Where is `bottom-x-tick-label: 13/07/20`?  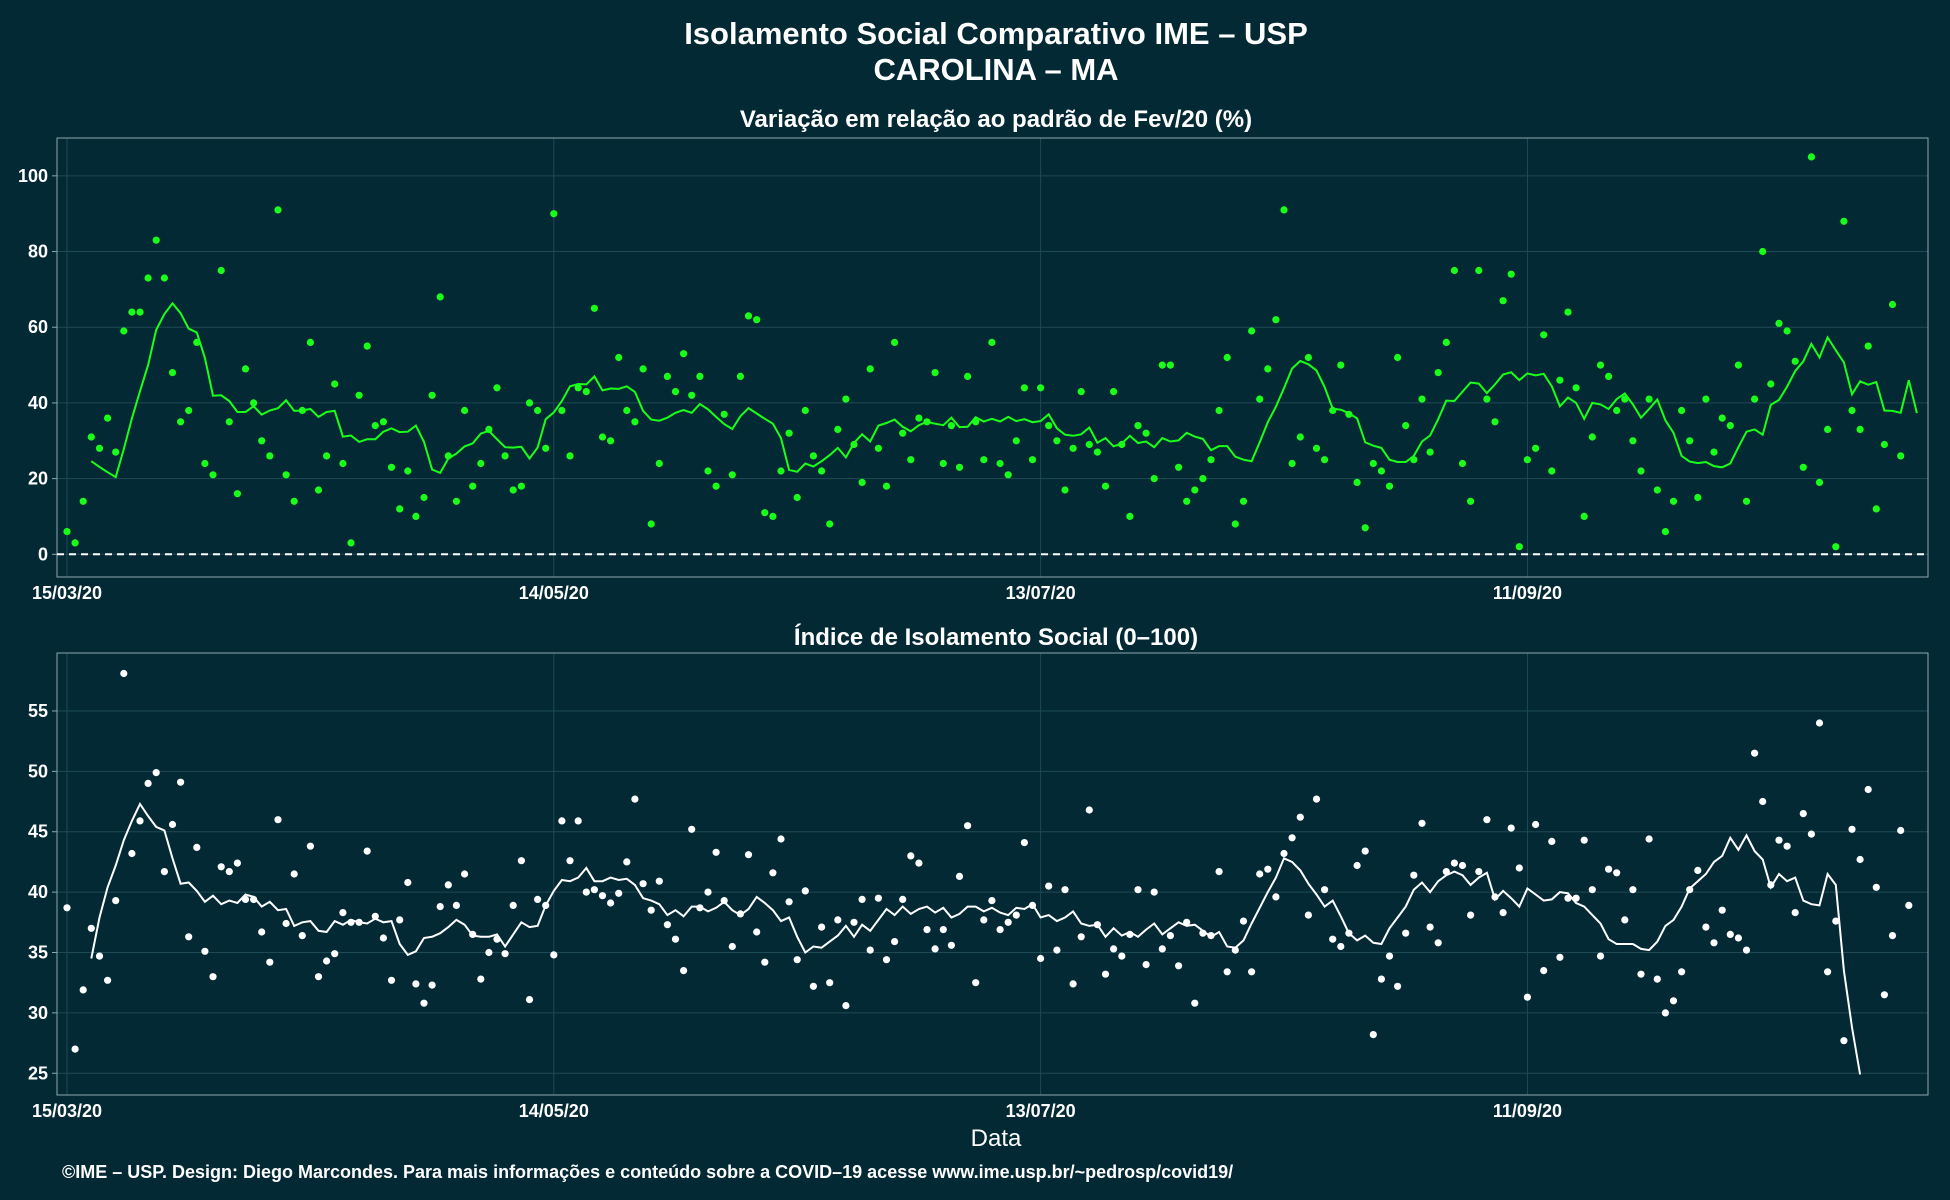 bottom-x-tick-label: 13/07/20 is located at coordinates (1041, 1111).